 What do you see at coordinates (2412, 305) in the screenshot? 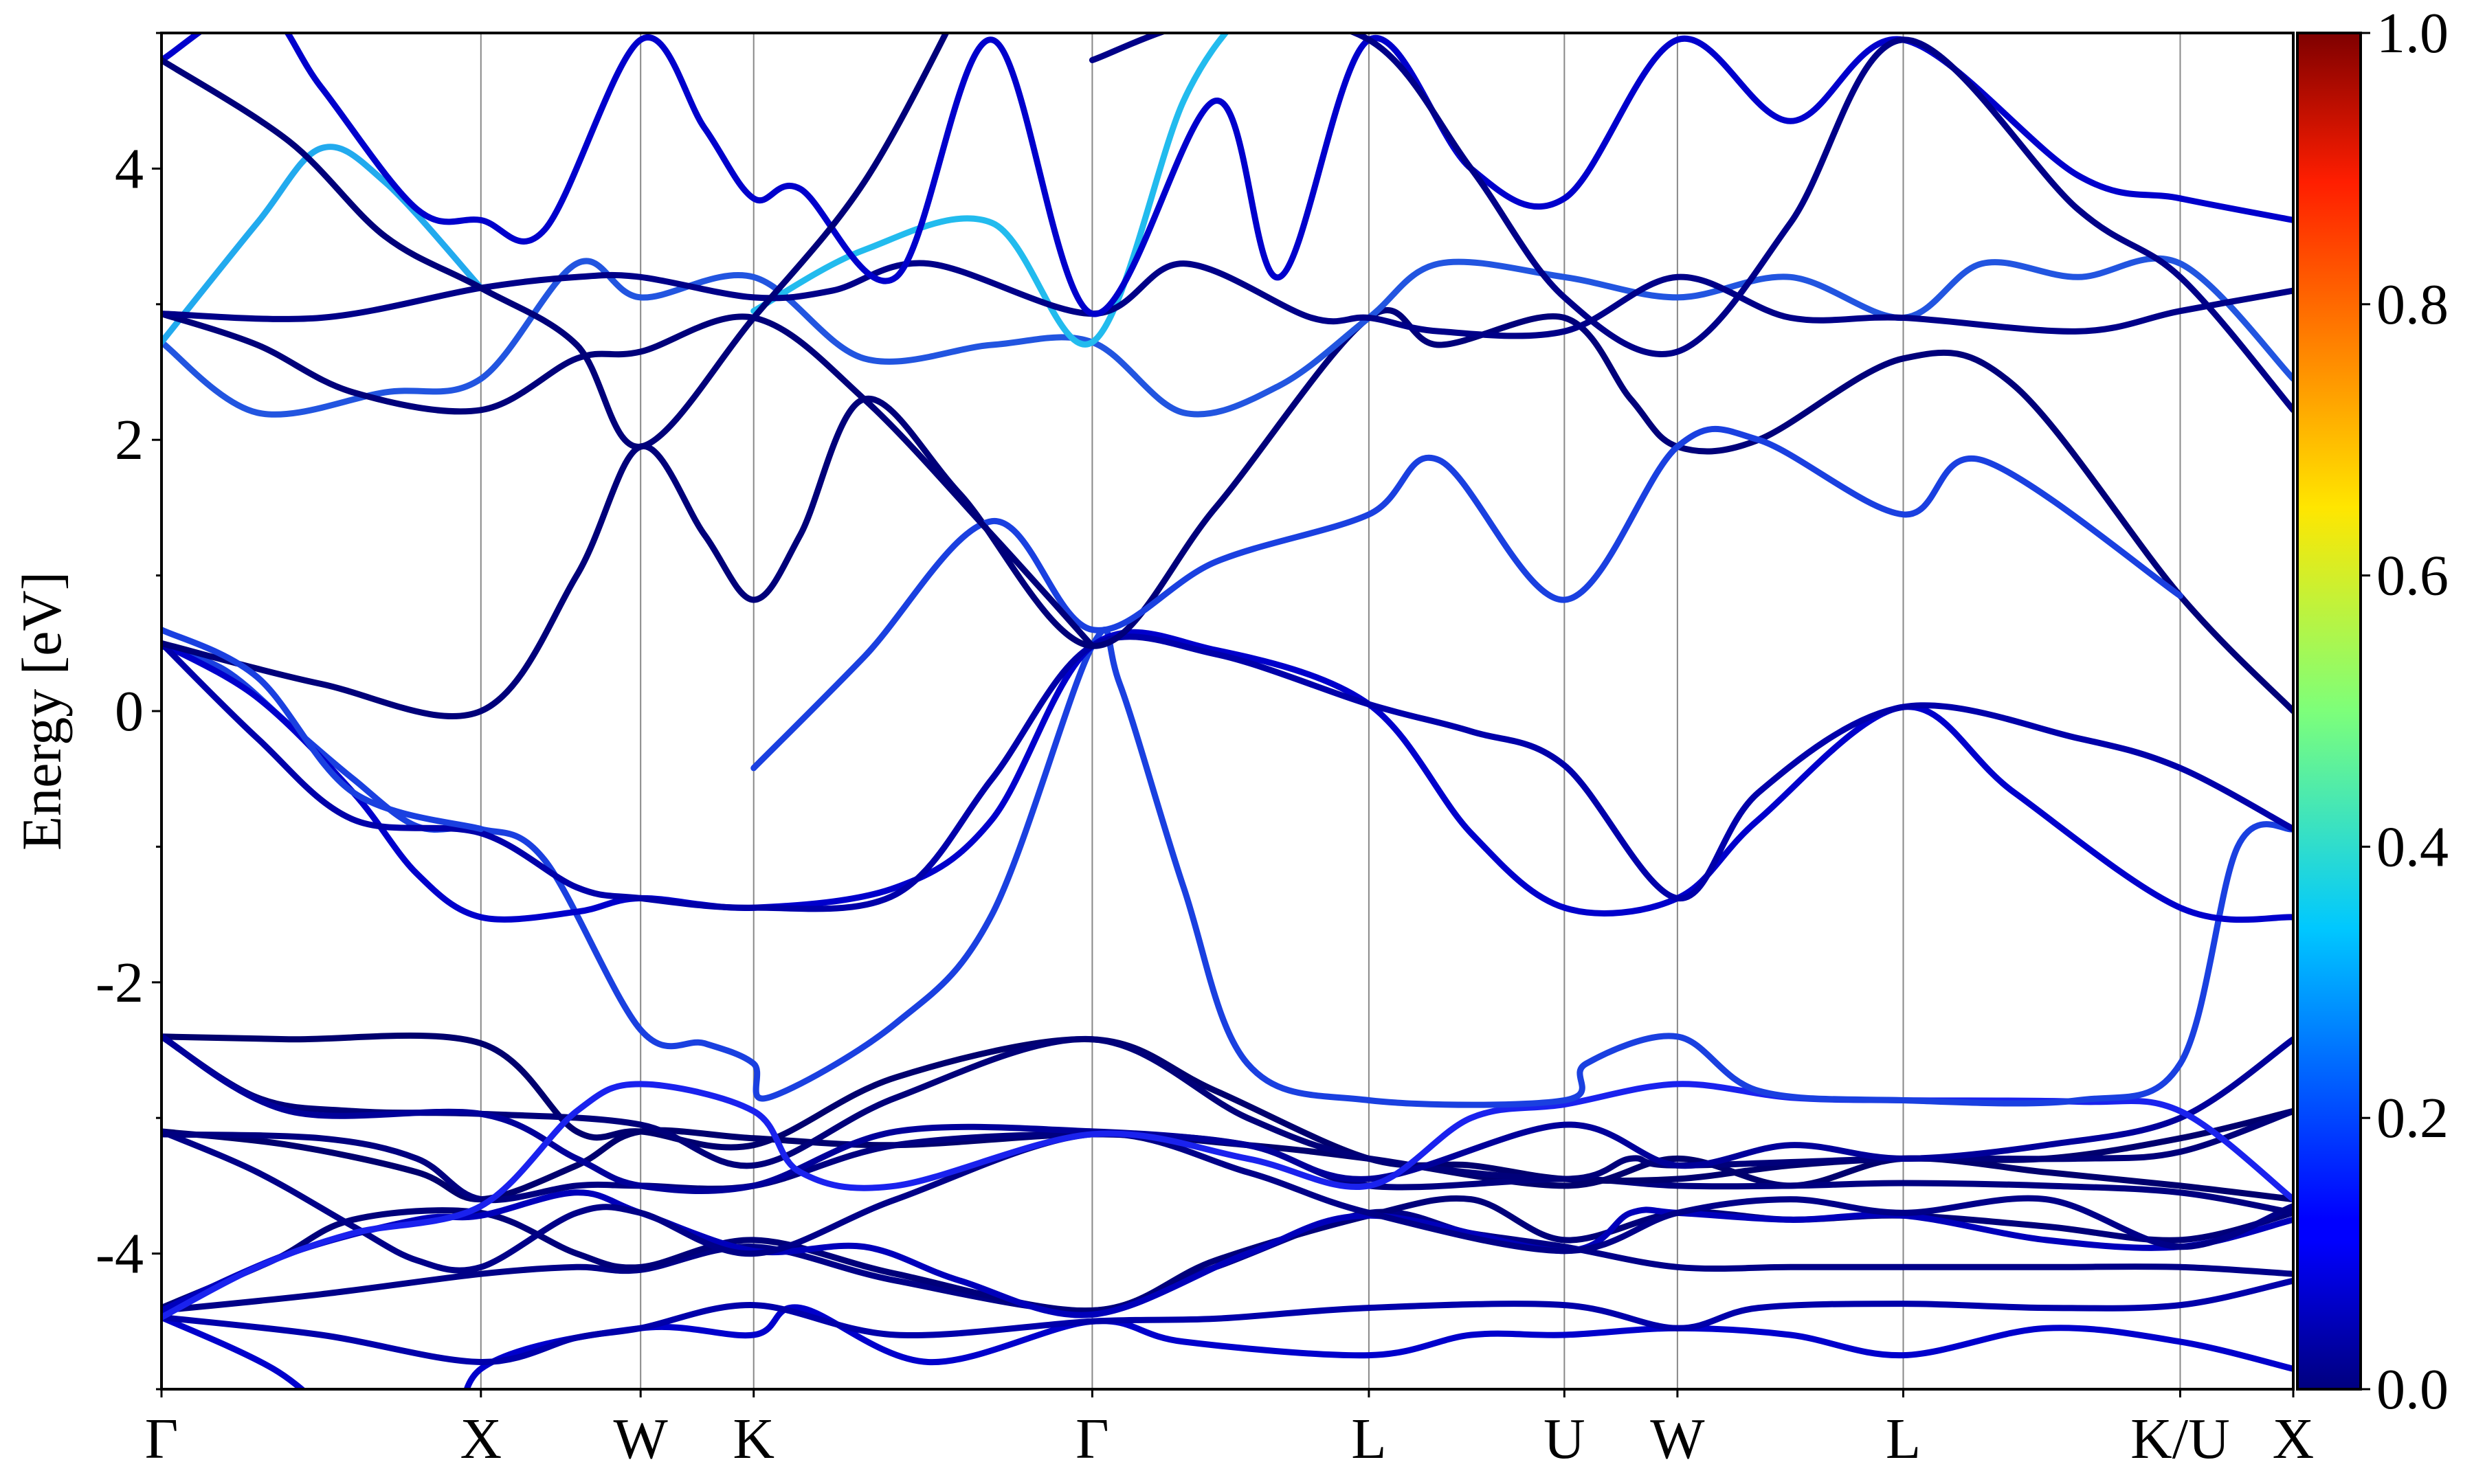
I see `colorbar-tick-label: 0.8` at bounding box center [2412, 305].